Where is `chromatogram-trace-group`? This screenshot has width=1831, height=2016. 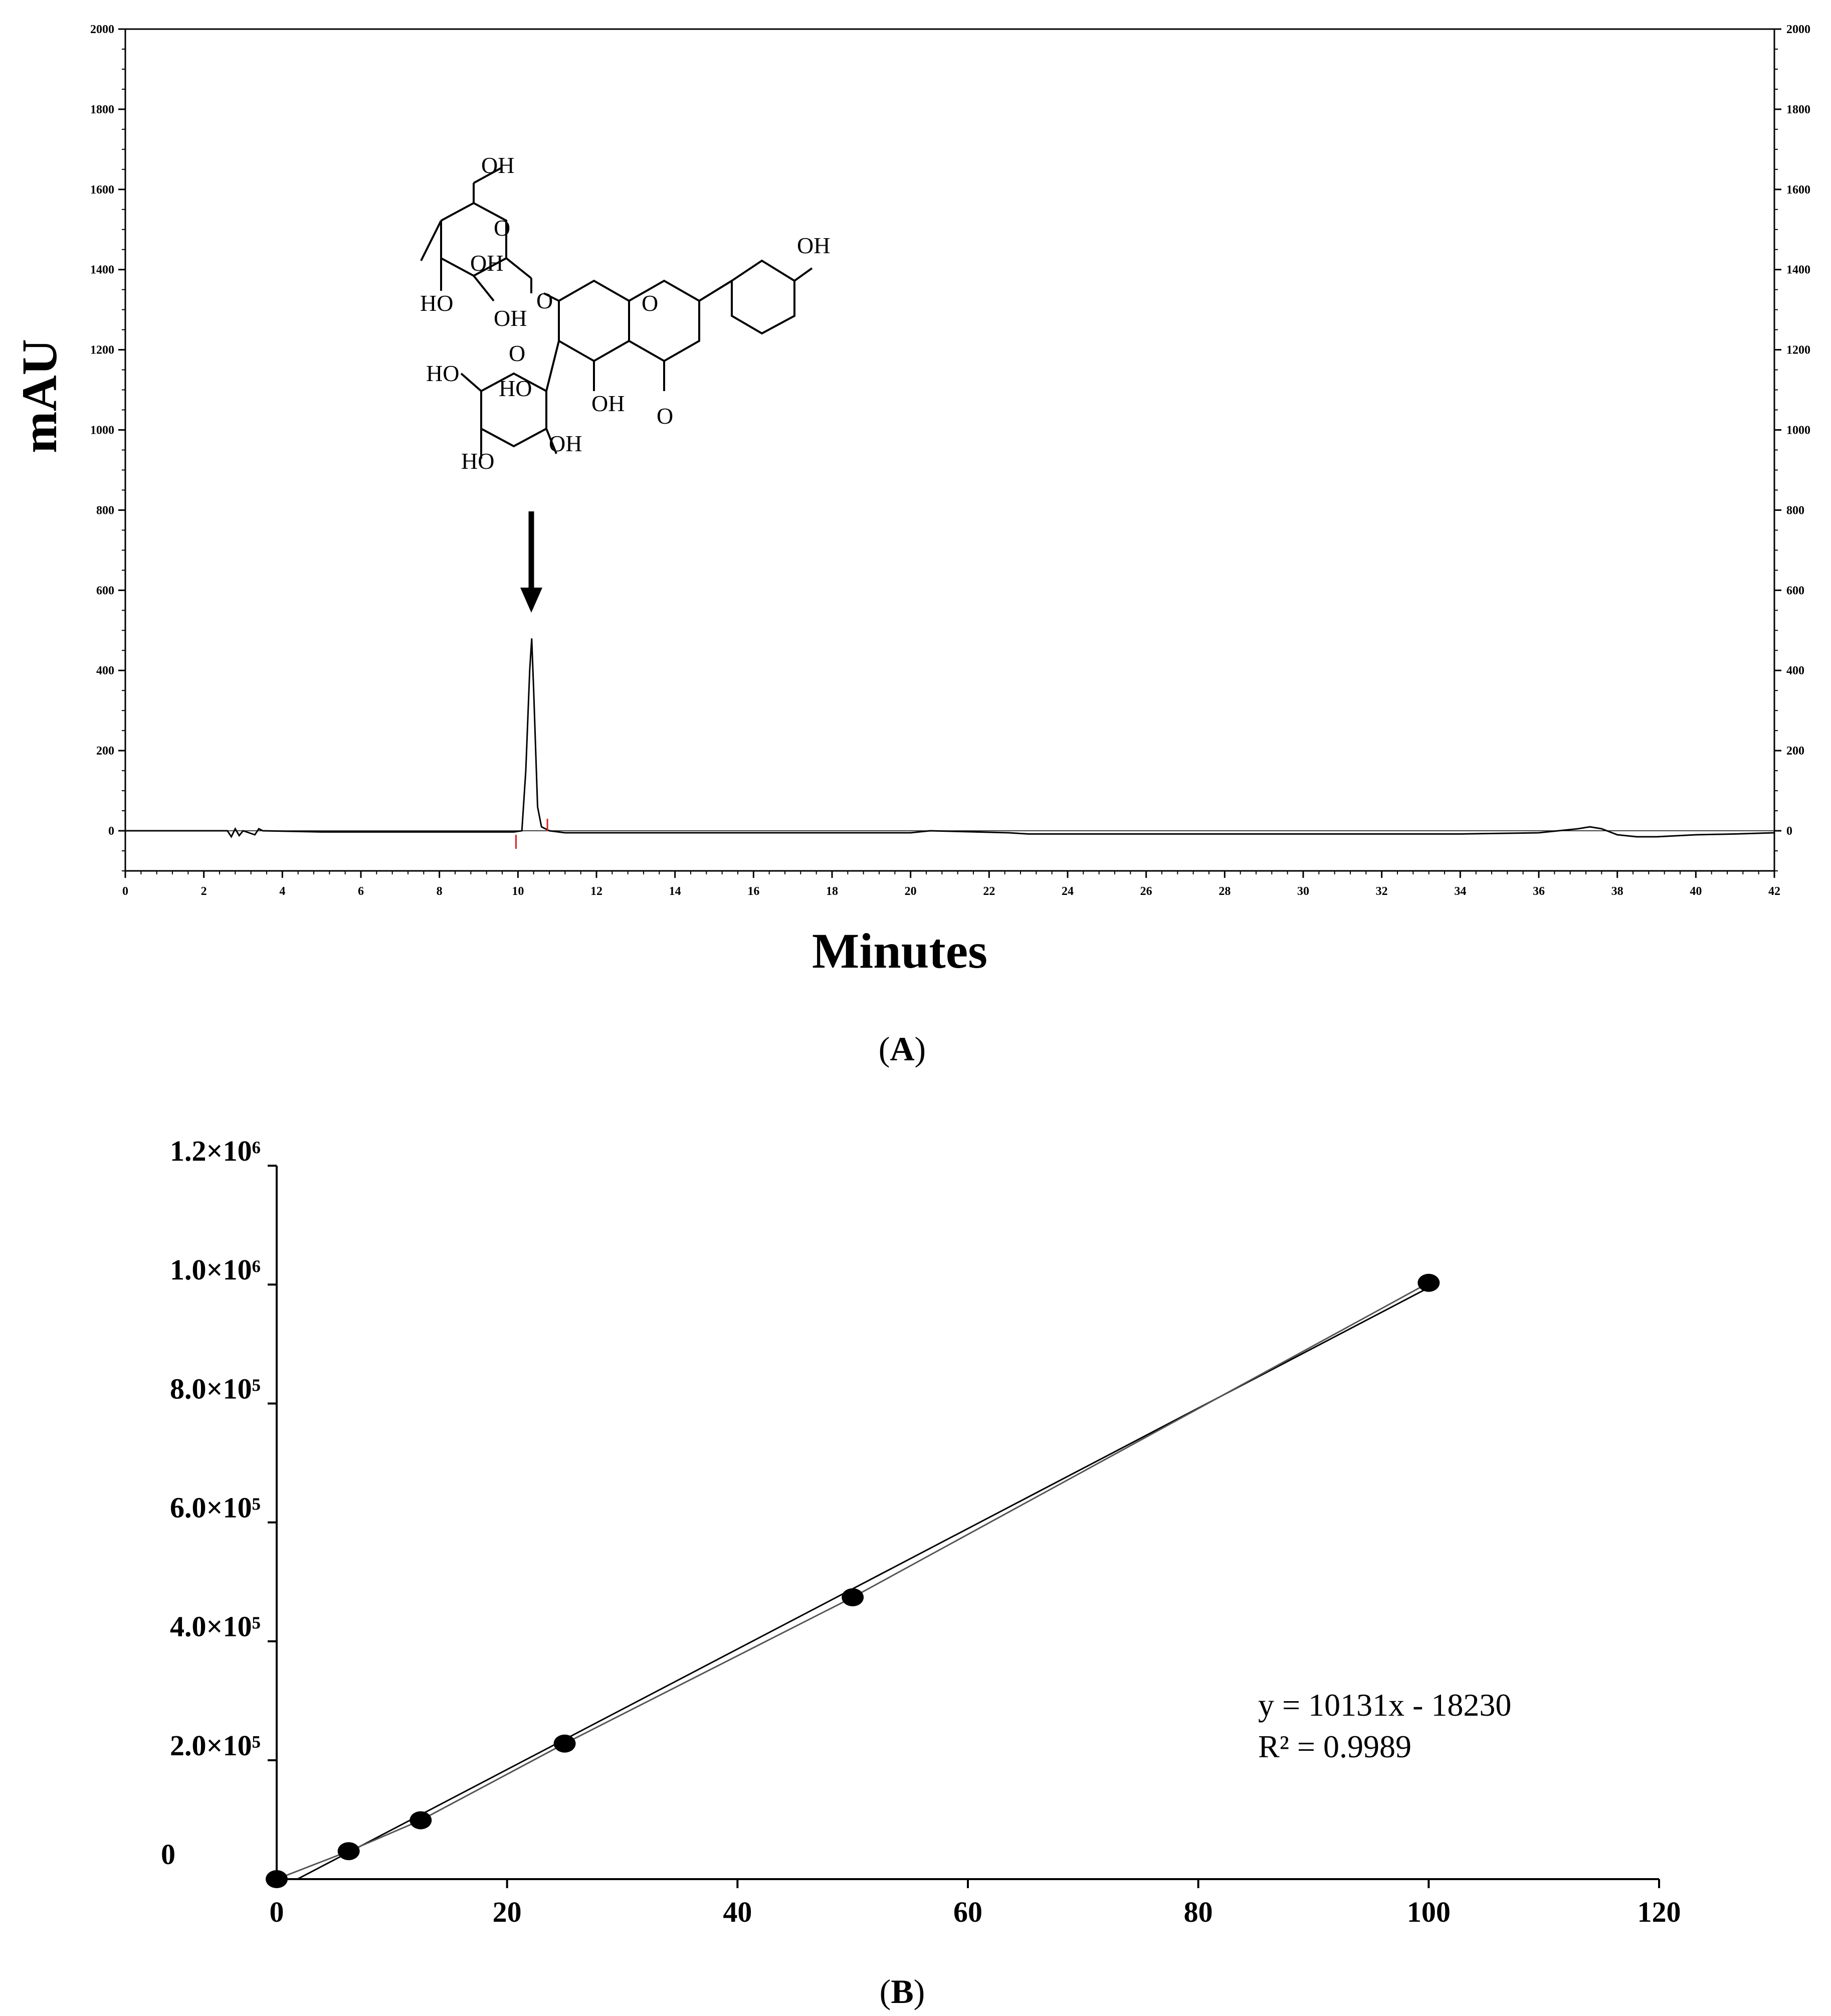
chromatogram-trace-group is located at coordinates (950, 738).